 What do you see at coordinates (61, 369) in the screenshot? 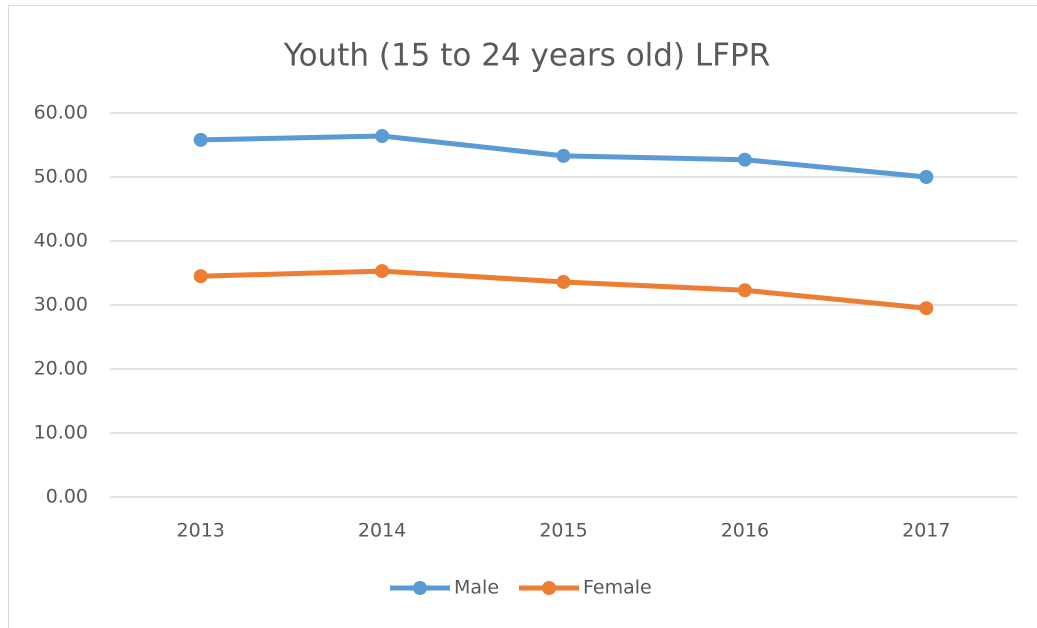
I see `y-tick-label: 20.00` at bounding box center [61, 369].